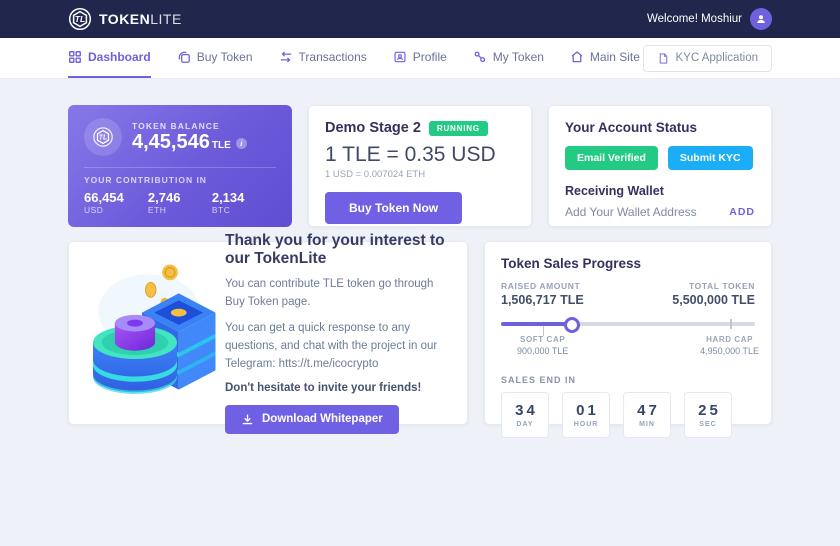 This screenshot has height=546, width=840. Describe the element at coordinates (631, 212) in the screenshot. I see `wallet-address-hint: Add Your Wallet Address` at that location.